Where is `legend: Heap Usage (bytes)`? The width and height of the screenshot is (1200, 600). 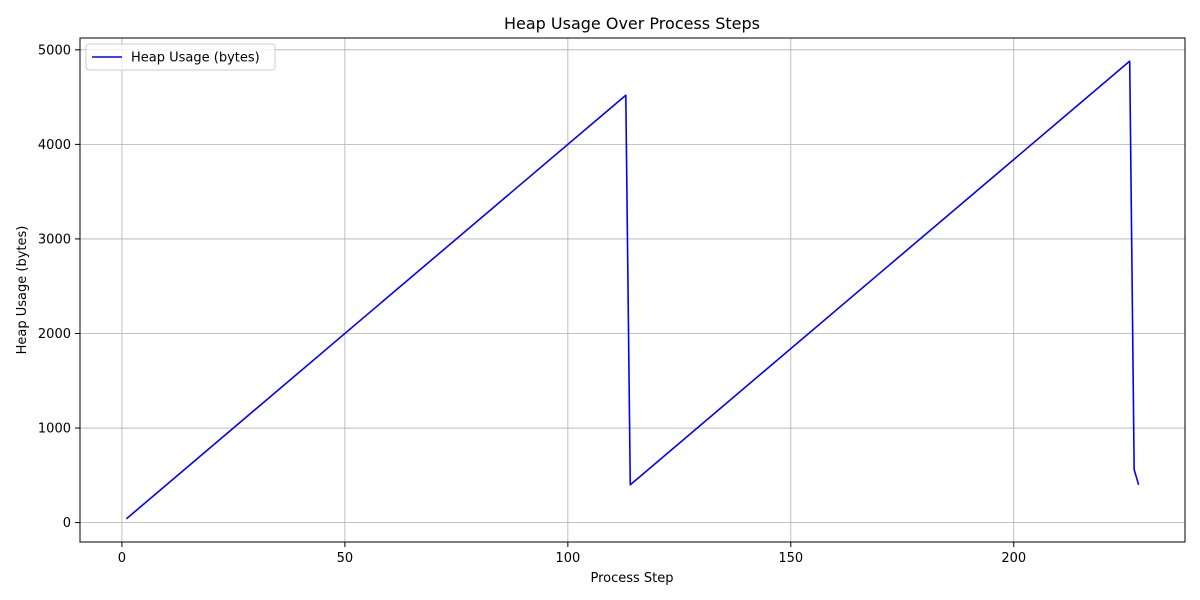 legend: Heap Usage (bytes) is located at coordinates (180, 57).